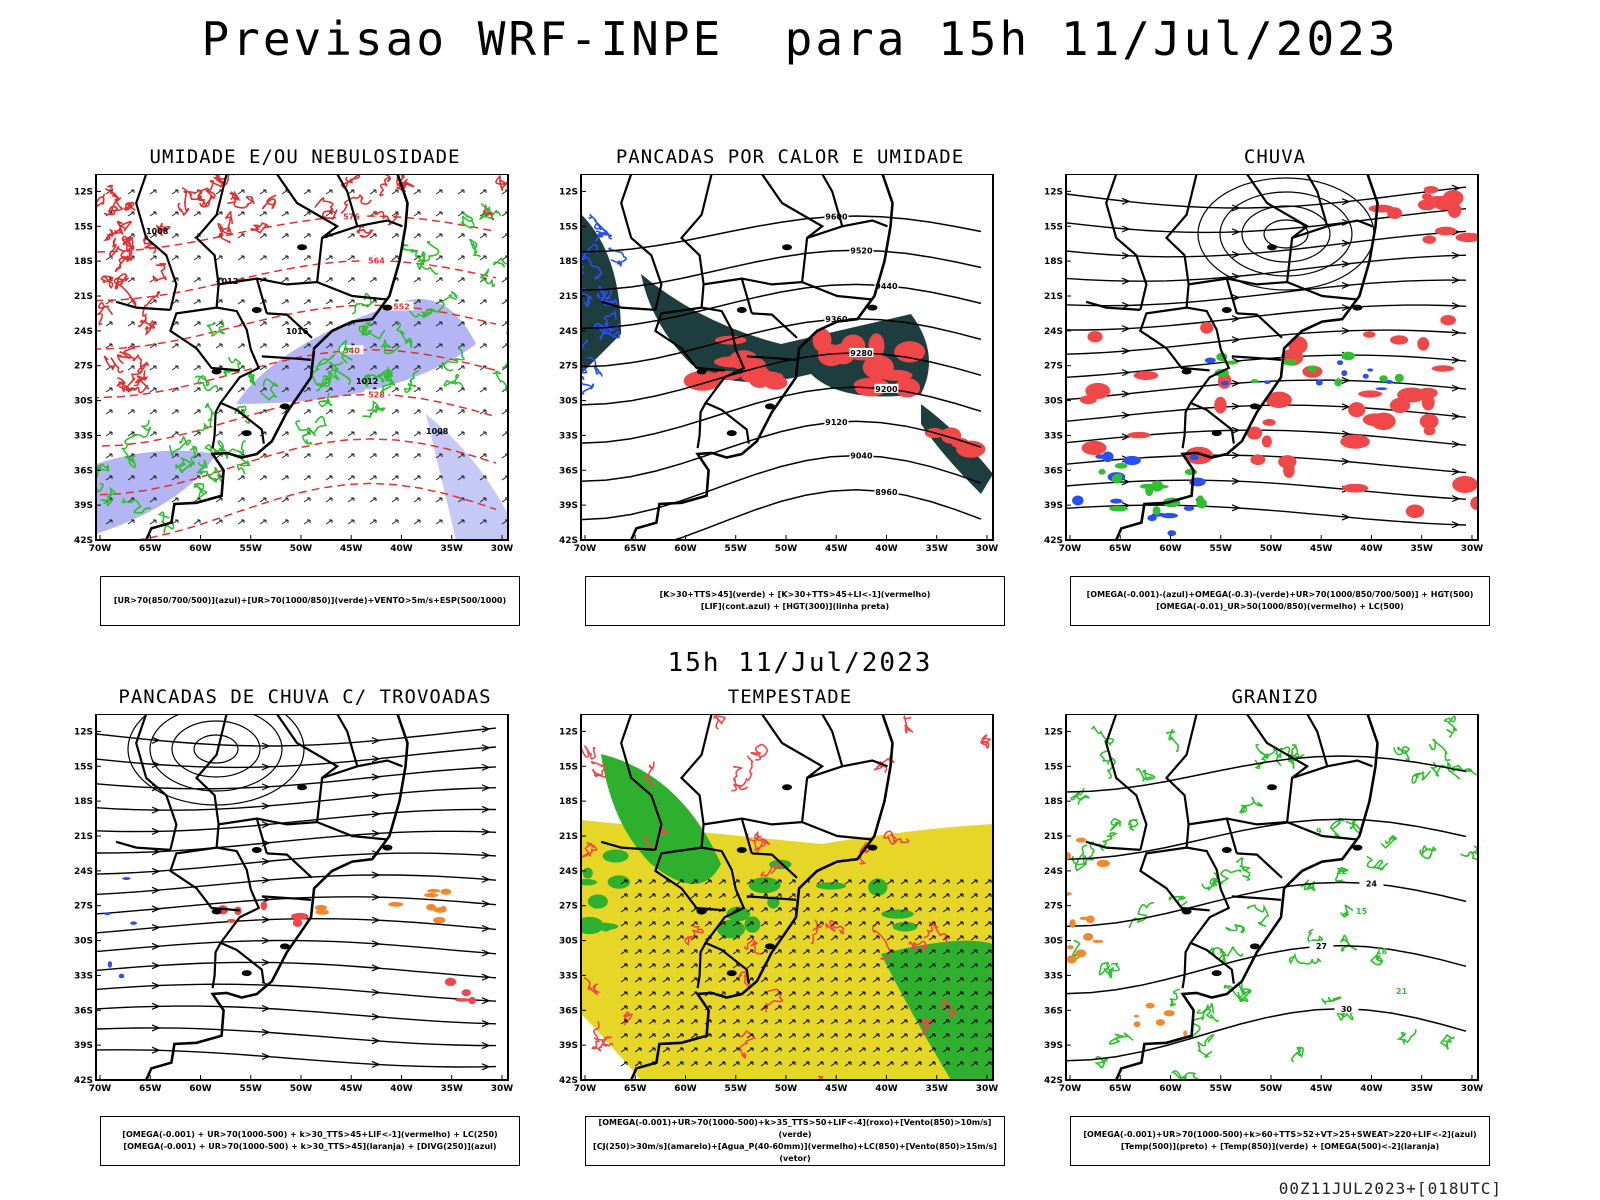  I want to click on lat-tick-label: 39S, so click(83, 1046).